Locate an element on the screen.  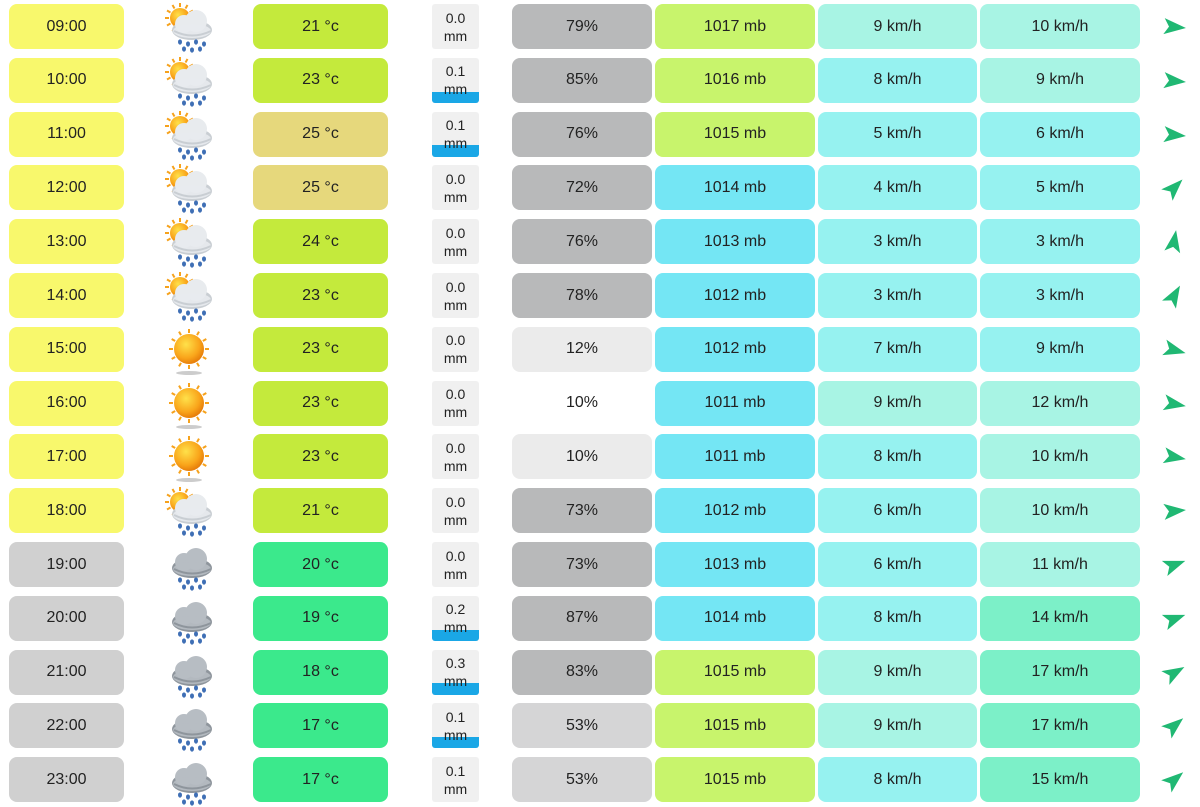
time-cell: 21:00 is located at coordinates (66, 672).